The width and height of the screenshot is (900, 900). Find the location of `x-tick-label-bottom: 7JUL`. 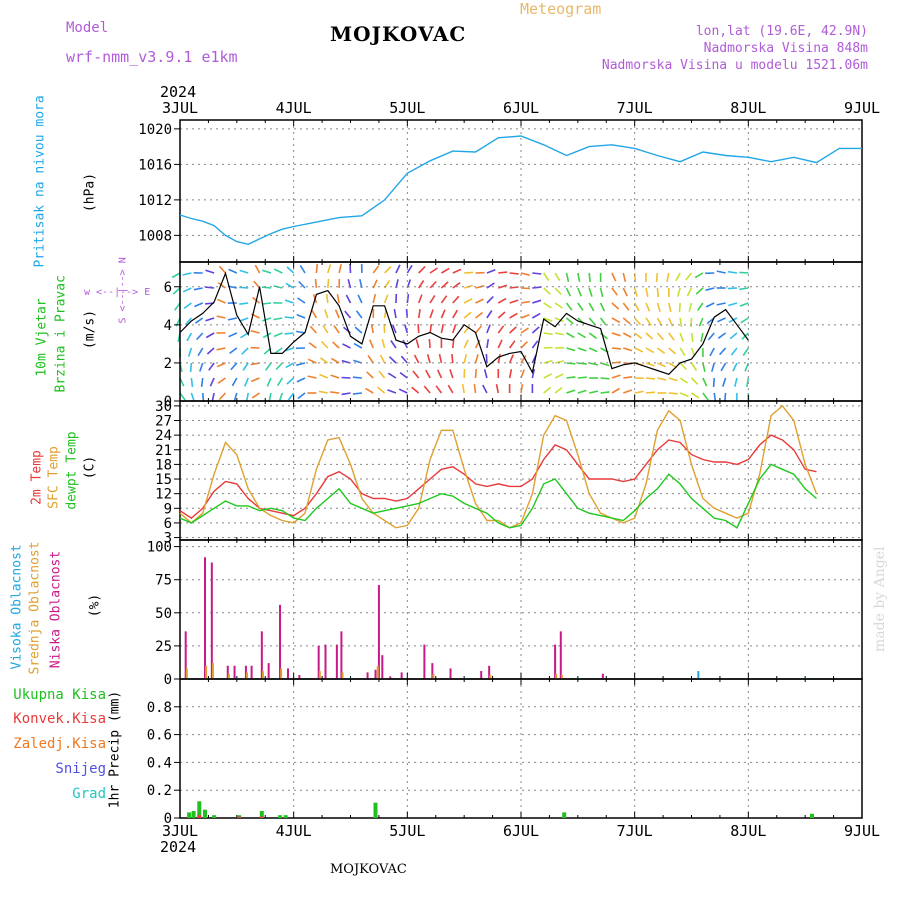

x-tick-label-bottom: 7JUL is located at coordinates (635, 831).